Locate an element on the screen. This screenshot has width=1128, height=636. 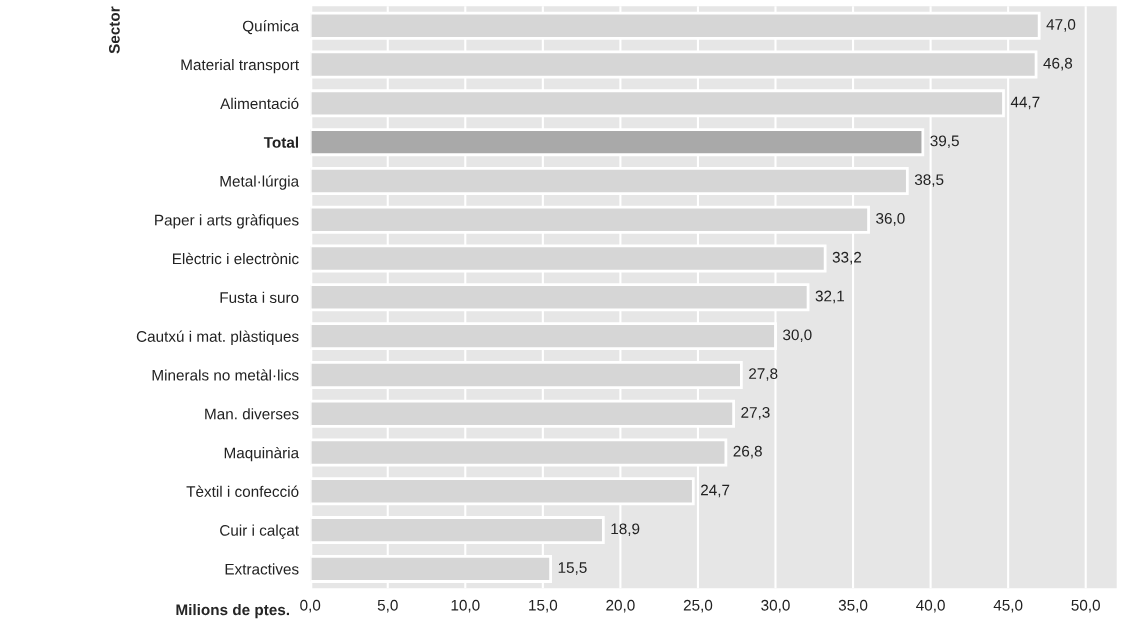
y-tick-label: Metal·lúrgia is located at coordinates (260, 182).